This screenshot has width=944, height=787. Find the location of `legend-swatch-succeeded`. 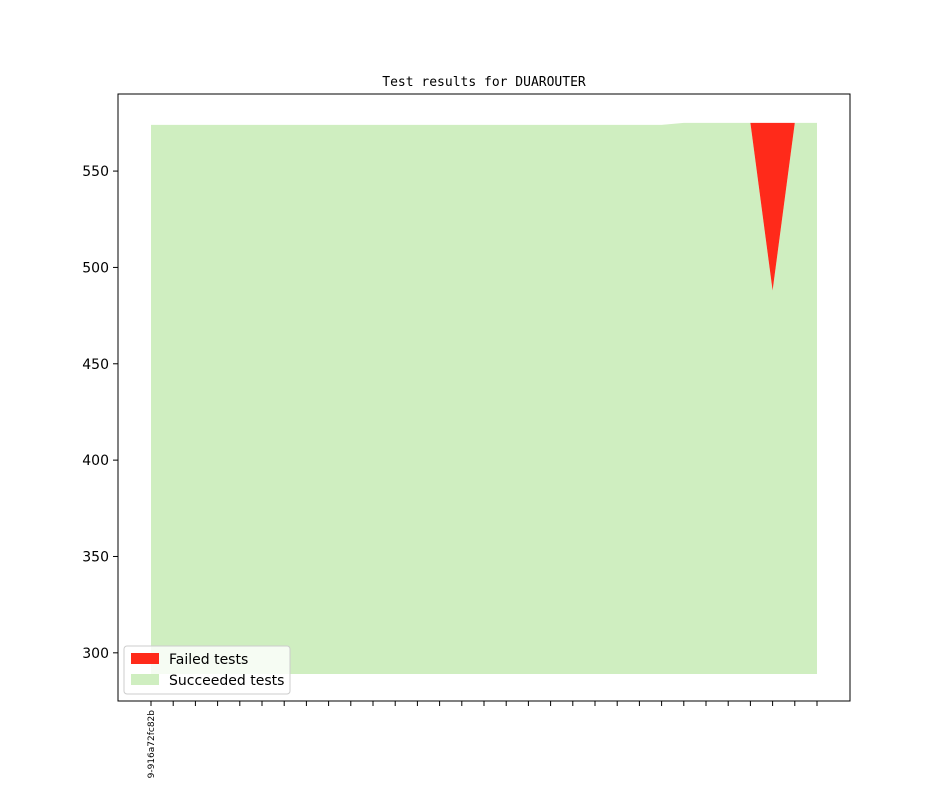

legend-swatch-succeeded is located at coordinates (145, 679).